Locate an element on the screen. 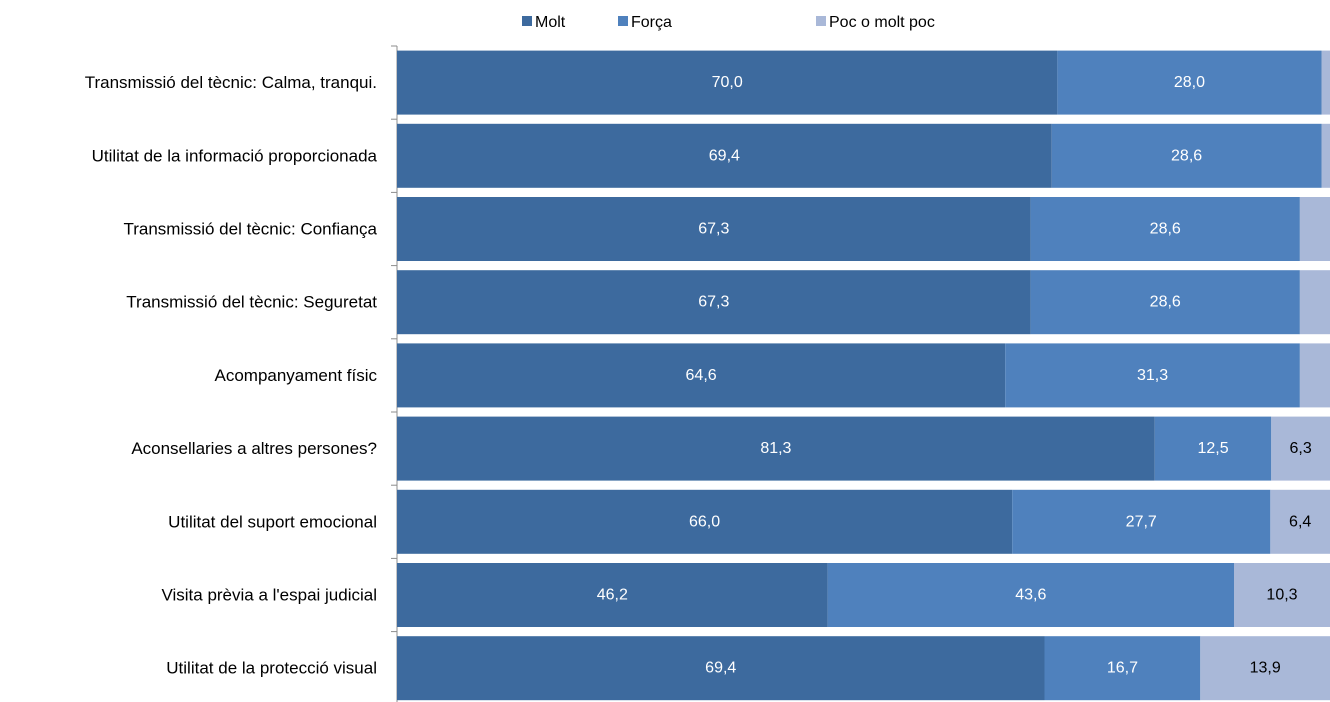 The height and width of the screenshot is (702, 1330). legend-swatch-forca is located at coordinates (623, 21).